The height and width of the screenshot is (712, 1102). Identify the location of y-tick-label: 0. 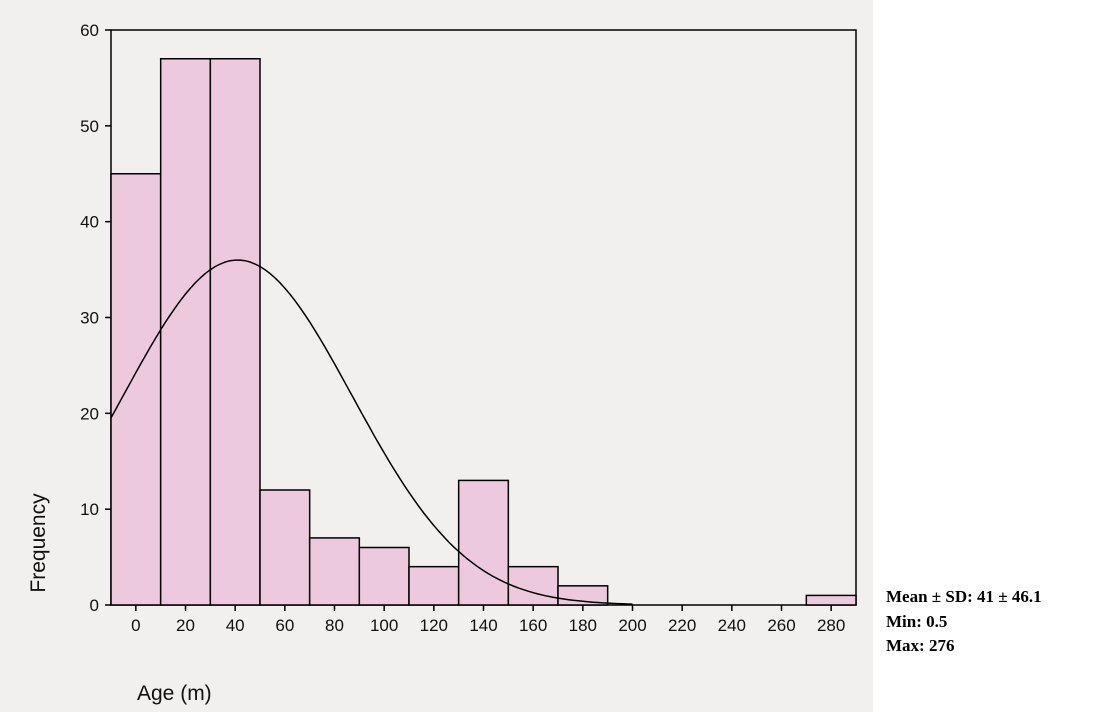
(94, 605).